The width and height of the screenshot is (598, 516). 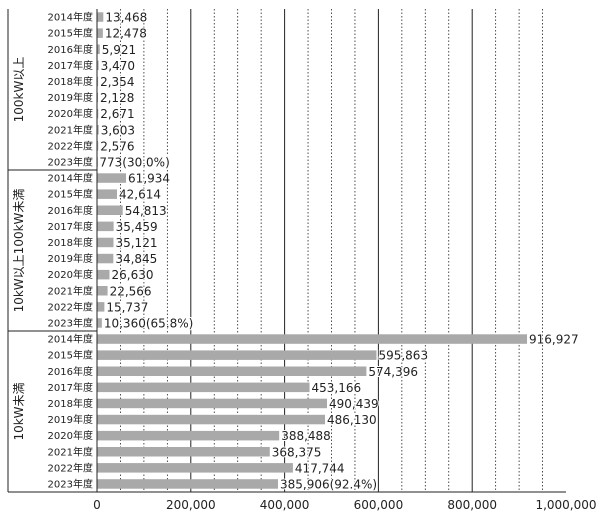 What do you see at coordinates (118, 66) in the screenshot?
I see `bar-value-label: 3,470` at bounding box center [118, 66].